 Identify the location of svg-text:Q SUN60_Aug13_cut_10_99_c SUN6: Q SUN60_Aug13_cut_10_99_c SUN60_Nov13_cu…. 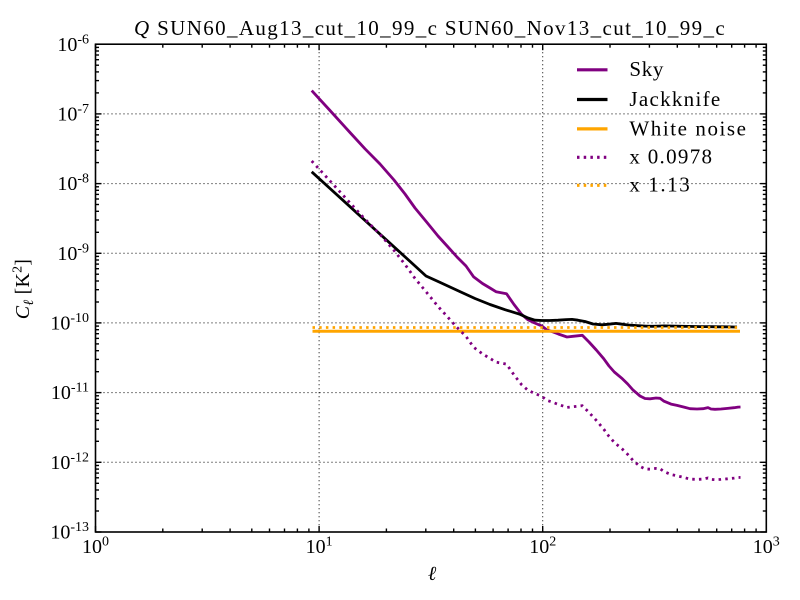
(430, 28).